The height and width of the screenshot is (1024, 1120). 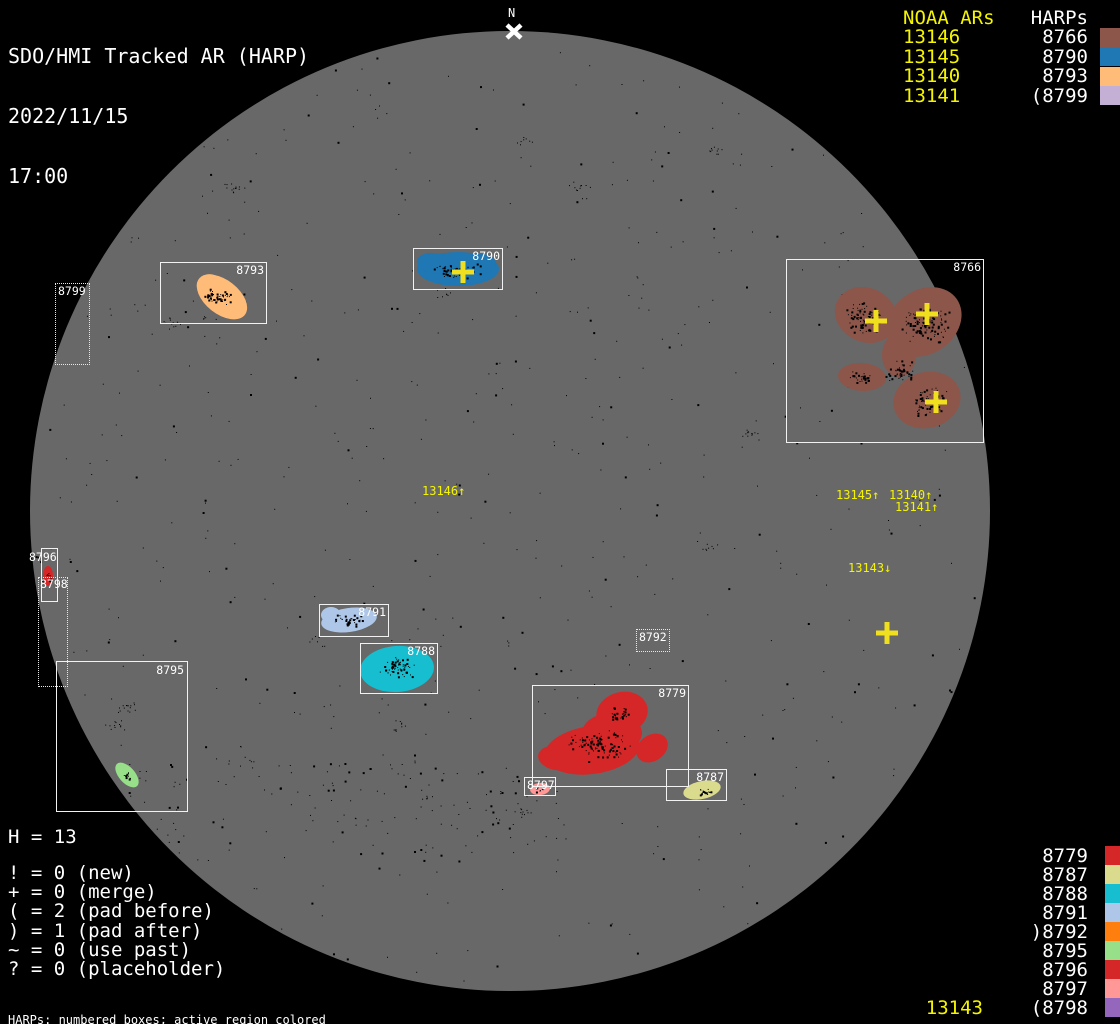 I want to click on symbol-legend-row: ~ = 0 (use past), so click(x=100, y=949).